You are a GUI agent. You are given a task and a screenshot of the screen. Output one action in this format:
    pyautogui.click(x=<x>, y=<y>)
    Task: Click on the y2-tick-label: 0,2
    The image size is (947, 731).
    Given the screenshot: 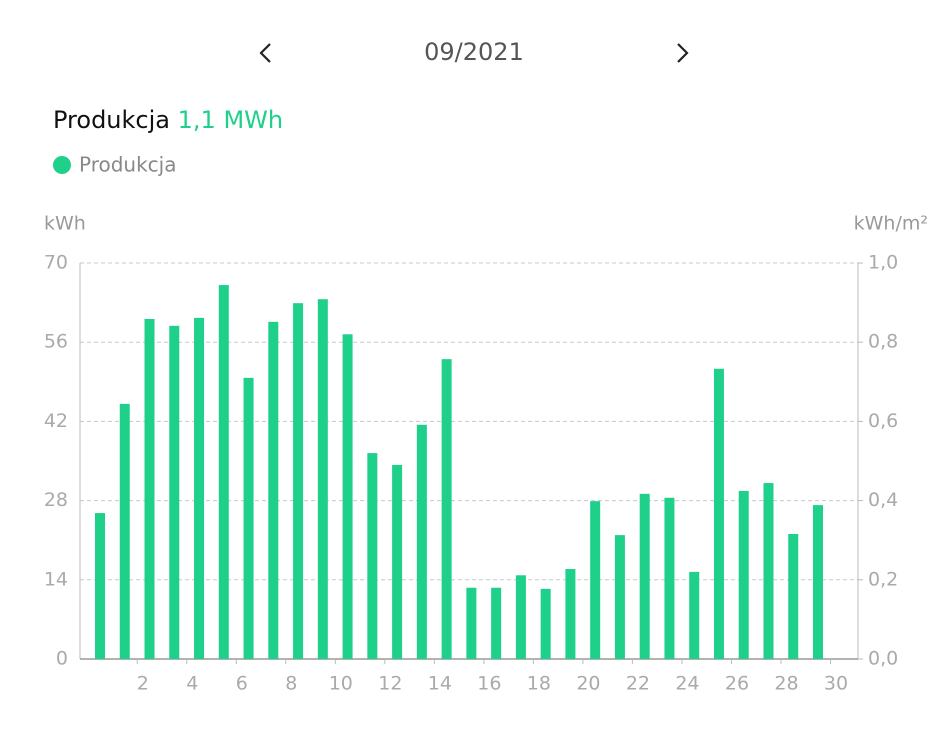 What is the action you would take?
    pyautogui.click(x=883, y=579)
    